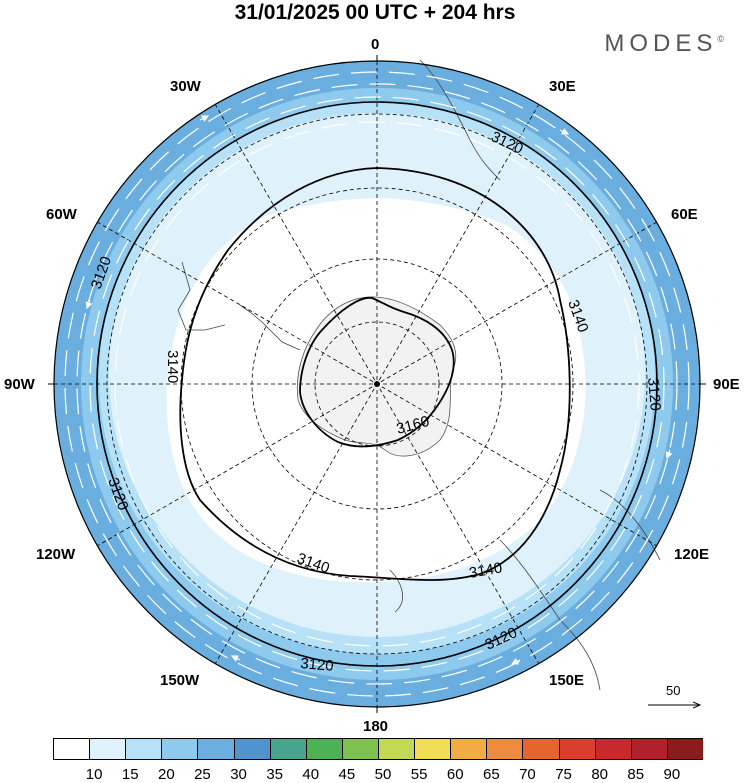 The width and height of the screenshot is (750, 783). What do you see at coordinates (19, 384) in the screenshot?
I see `lon-label-90w: 90W` at bounding box center [19, 384].